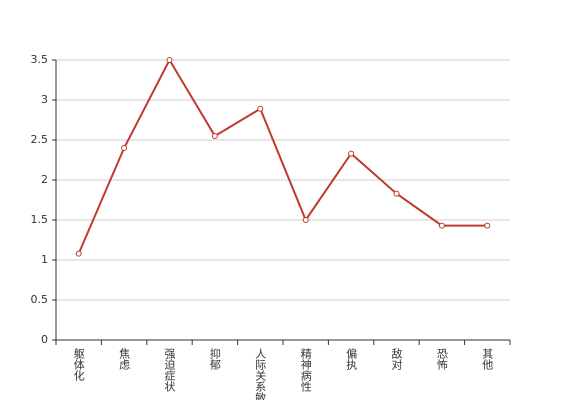 This screenshot has width=567, height=400. What do you see at coordinates (351, 359) in the screenshot?
I see `x-tick-label: 偏执` at bounding box center [351, 359].